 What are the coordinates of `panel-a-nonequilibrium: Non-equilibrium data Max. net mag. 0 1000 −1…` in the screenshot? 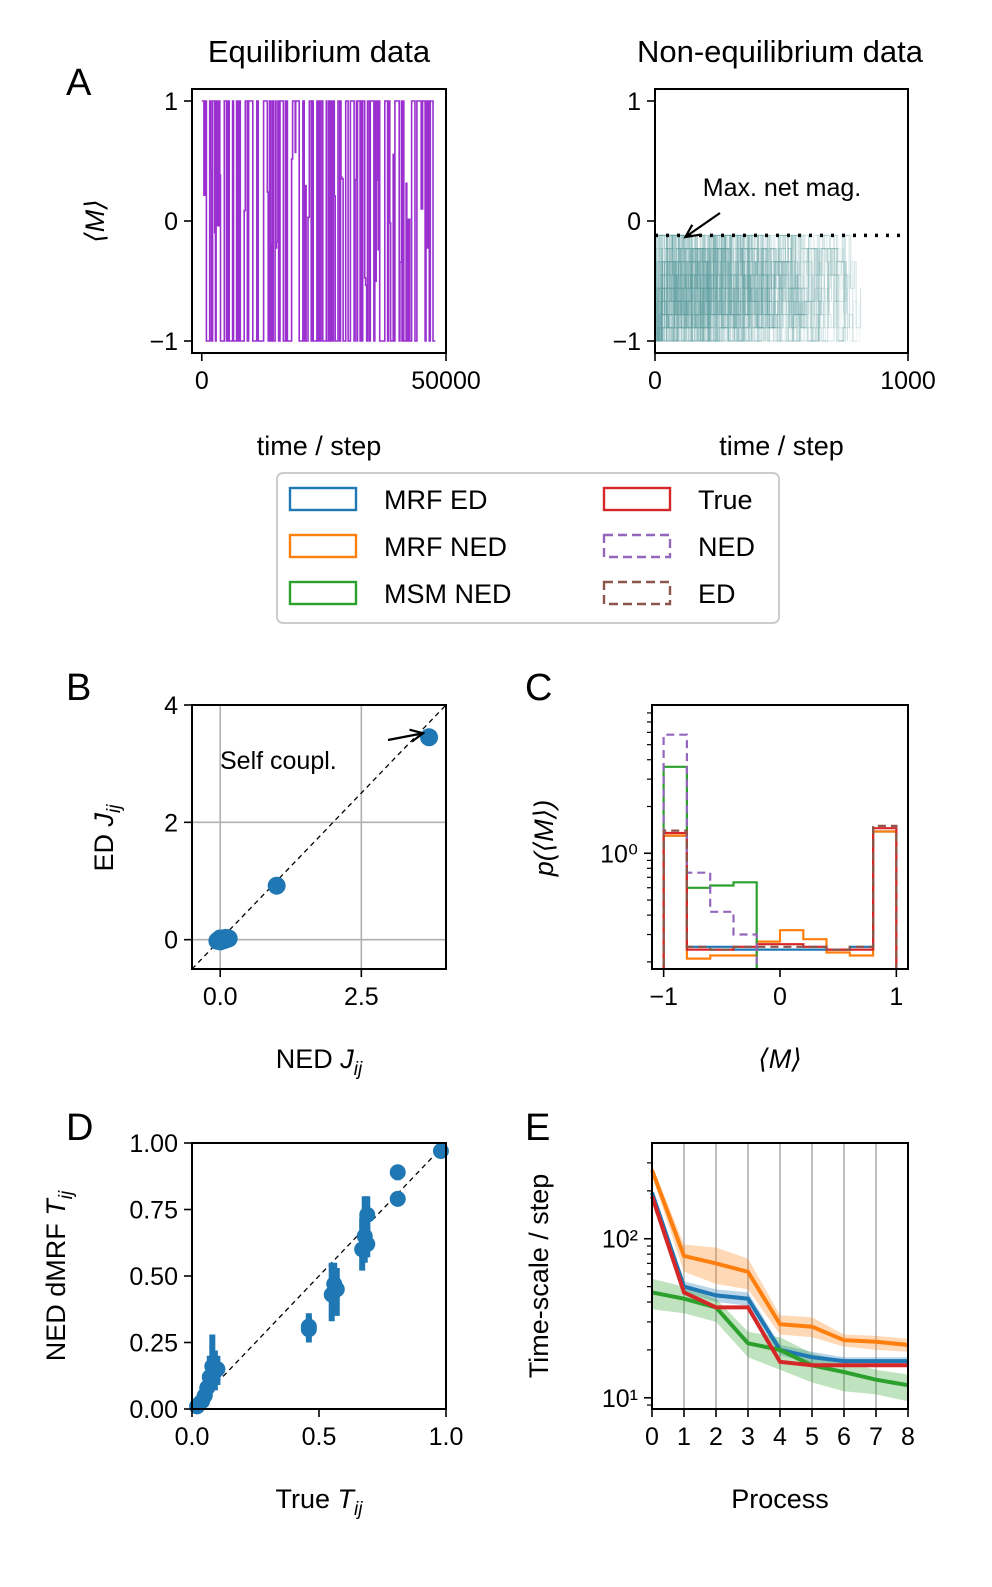 It's located at (773, 247).